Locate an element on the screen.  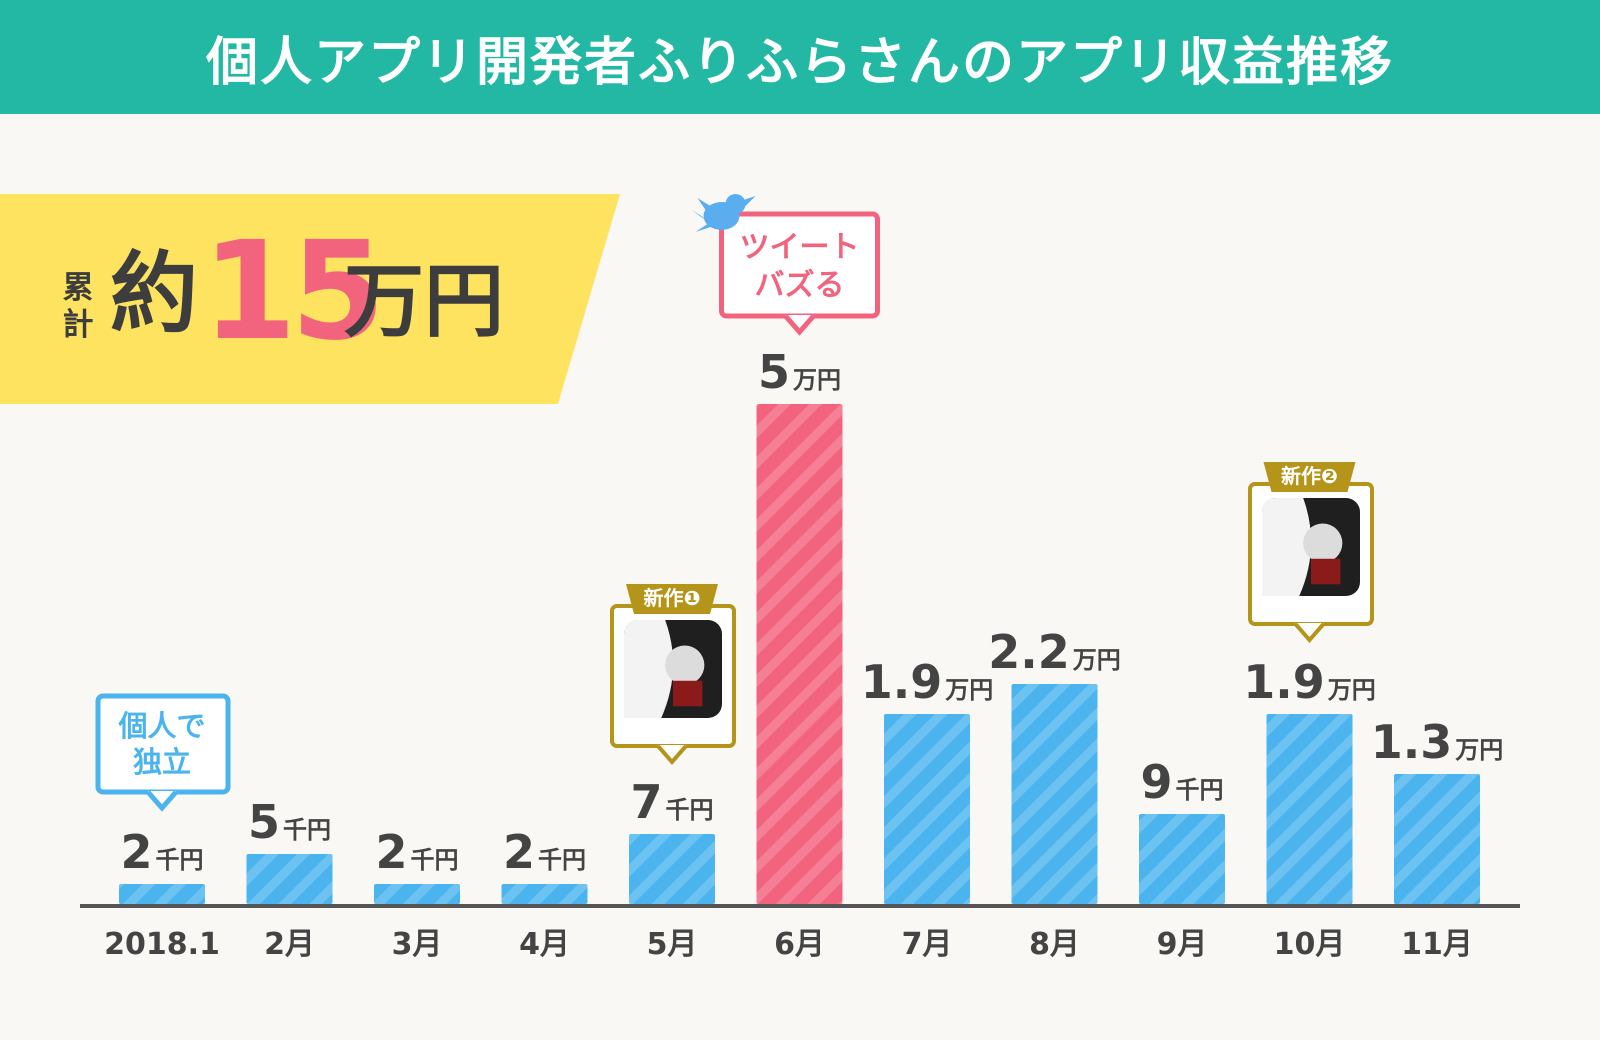
bar-value-label-0: 2 千円 is located at coordinates (161, 852).